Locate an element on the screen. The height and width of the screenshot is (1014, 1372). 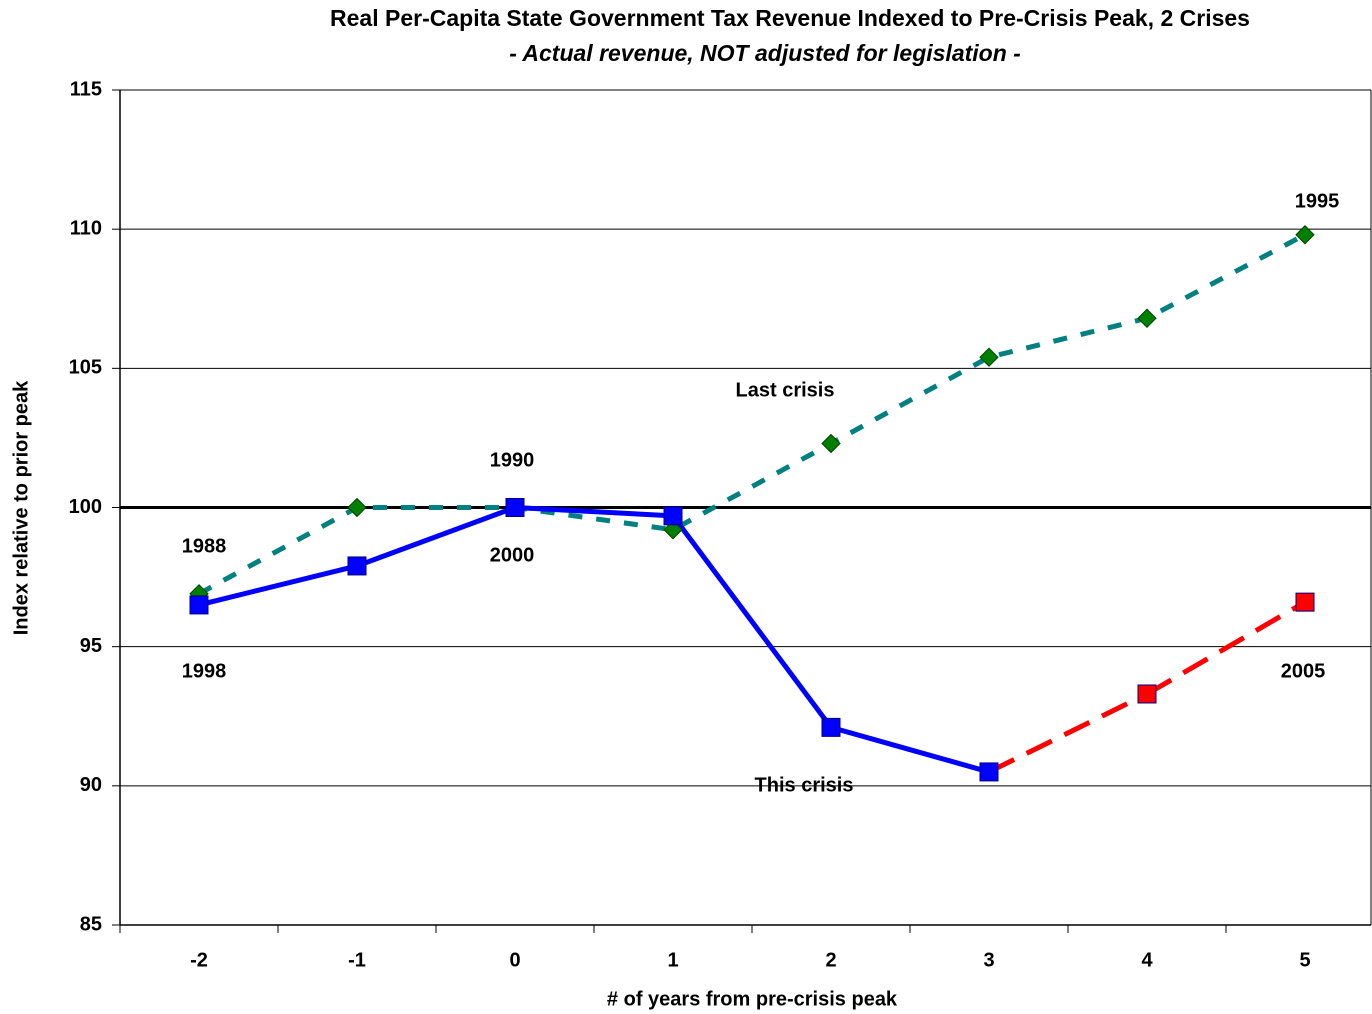
series-label: Last crisis is located at coordinates (785, 390).